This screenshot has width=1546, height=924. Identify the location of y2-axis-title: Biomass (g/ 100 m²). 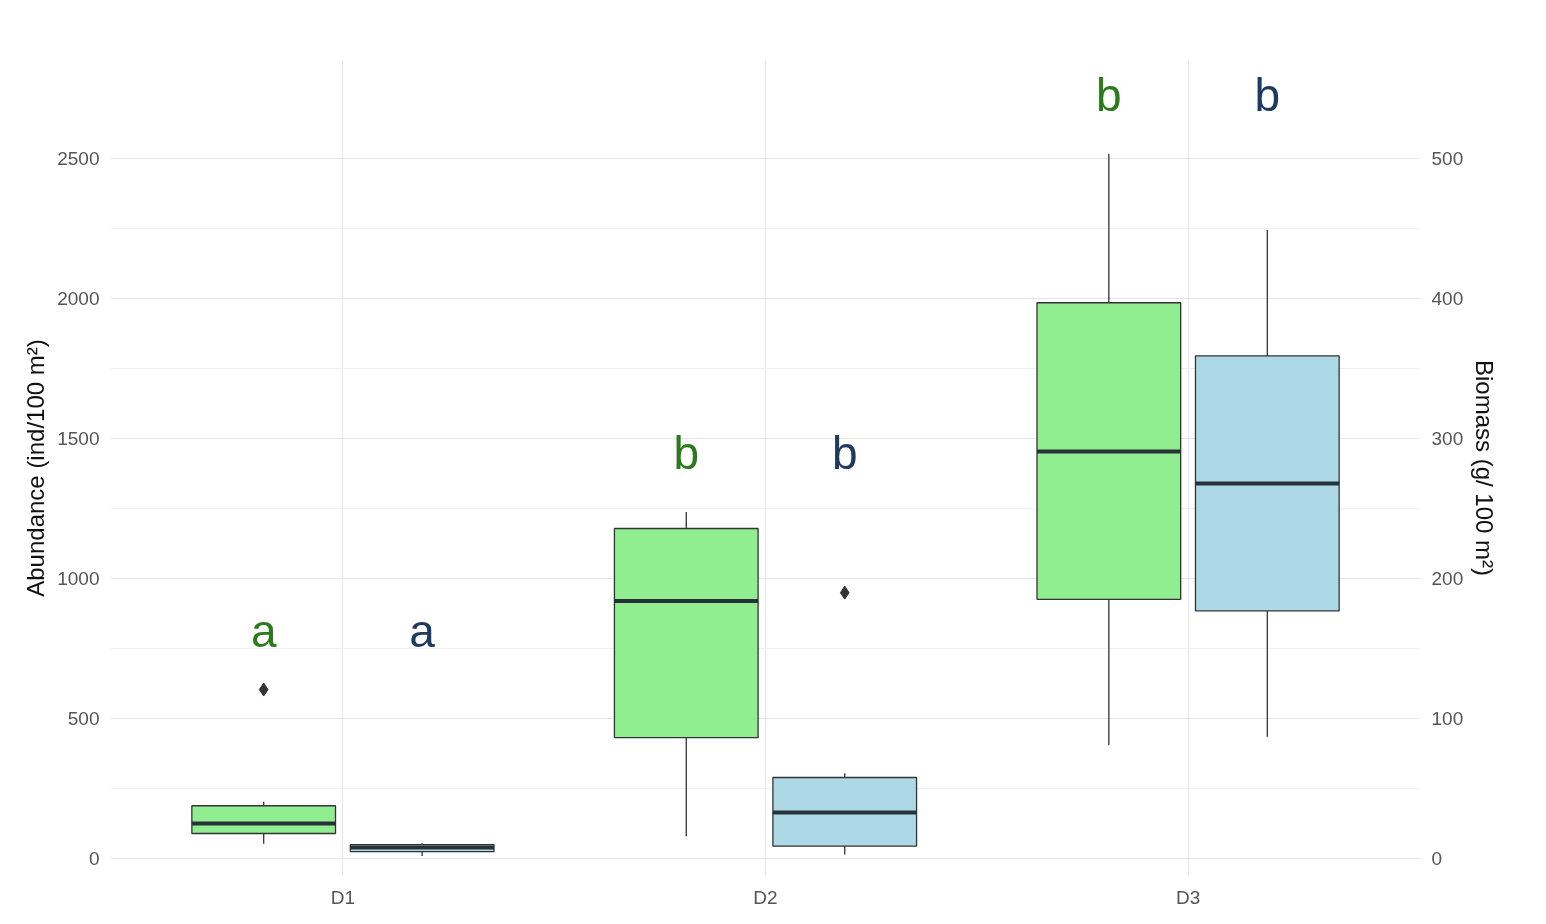
(1485, 468).